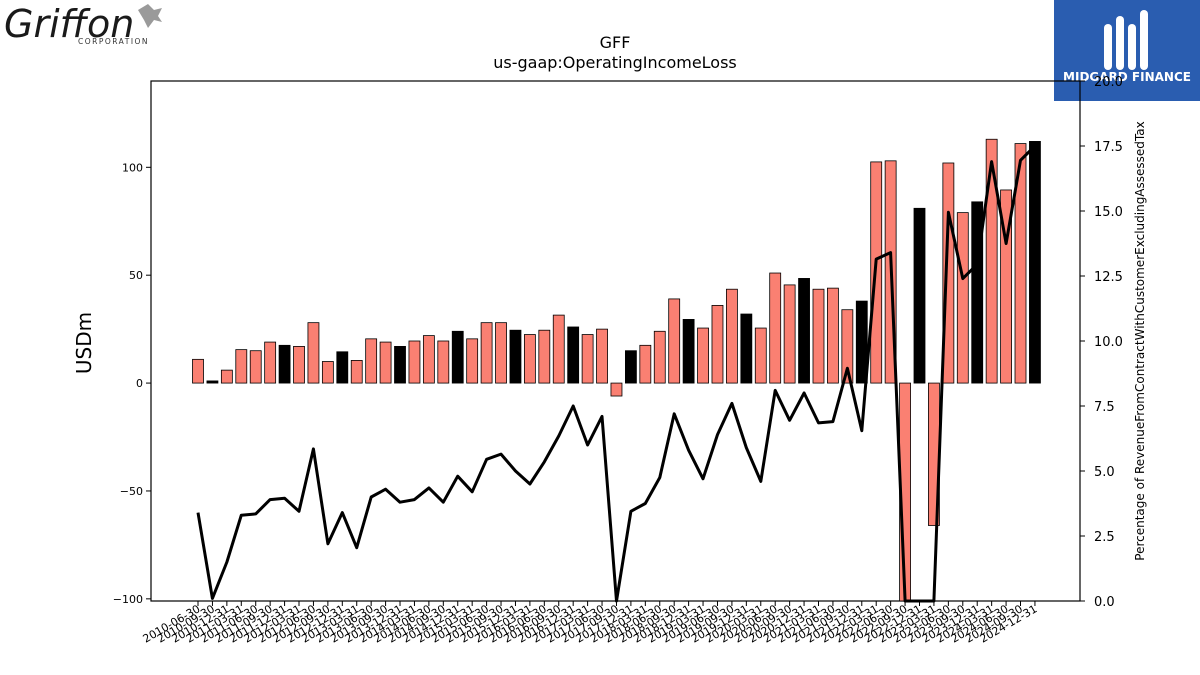 The width and height of the screenshot is (1200, 675). I want to click on y2-tick-label: 15.0, so click(1108, 212).